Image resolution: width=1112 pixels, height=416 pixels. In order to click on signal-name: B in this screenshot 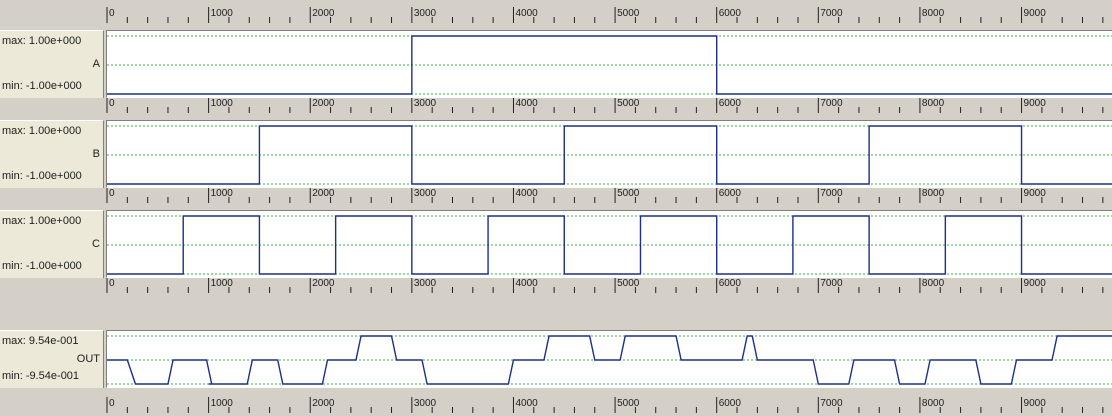, I will do `click(96, 154)`.